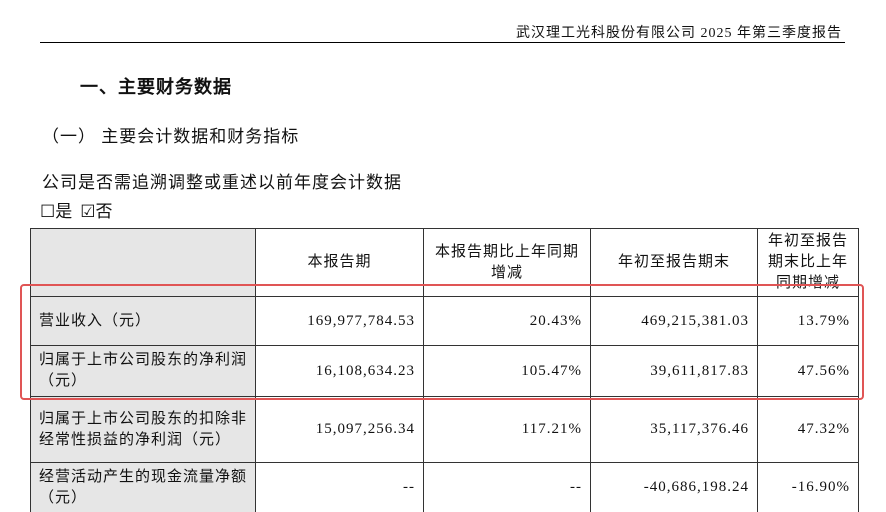  I want to click on section-title: 一、主要财务数据, so click(156, 87).